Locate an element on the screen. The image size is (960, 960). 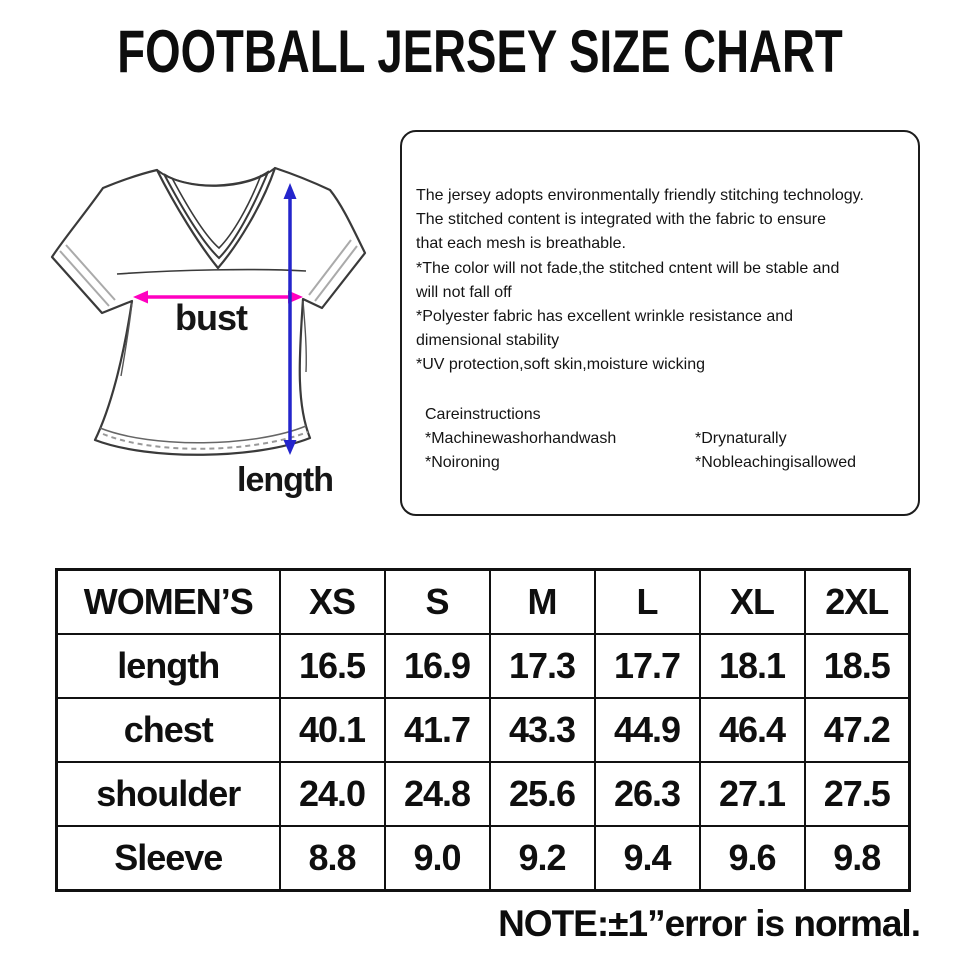
right-cuff-stripe is located at coordinates (336, 273).